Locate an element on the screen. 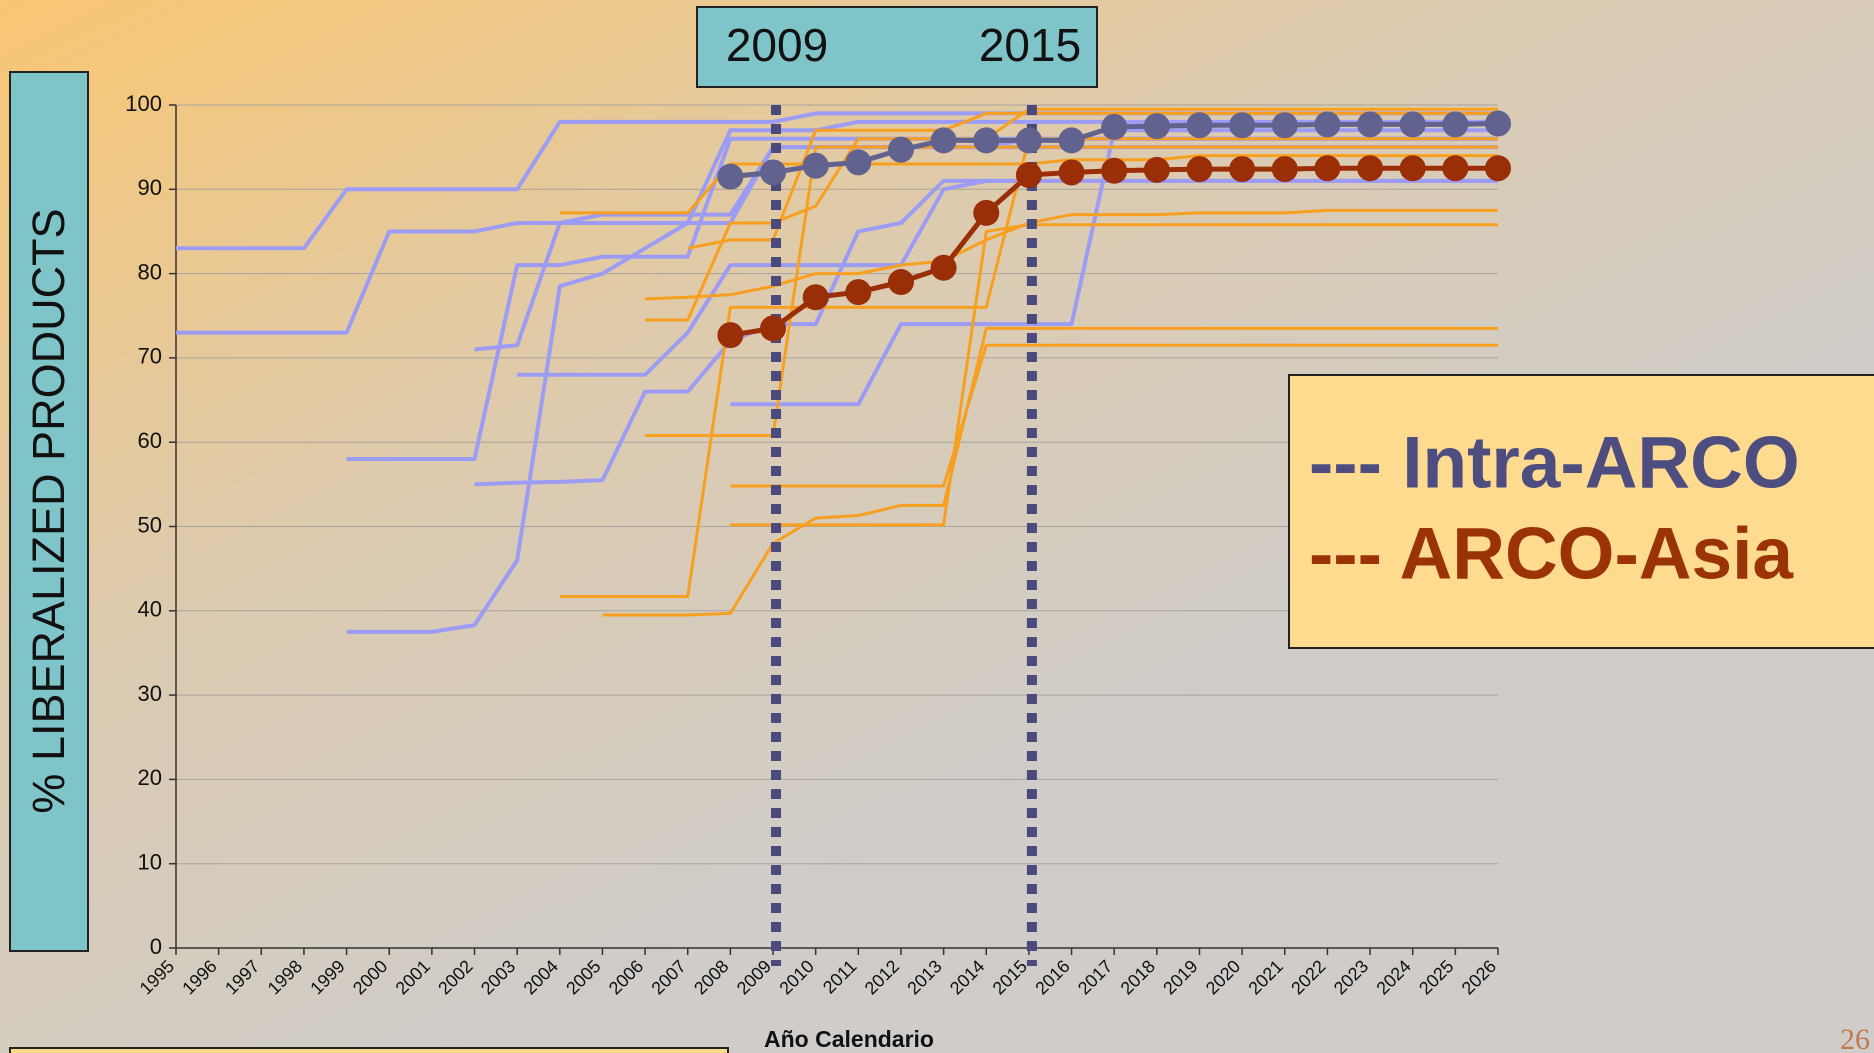 The width and height of the screenshot is (1874, 1053). y-tick-label: 30 is located at coordinates (150, 693).